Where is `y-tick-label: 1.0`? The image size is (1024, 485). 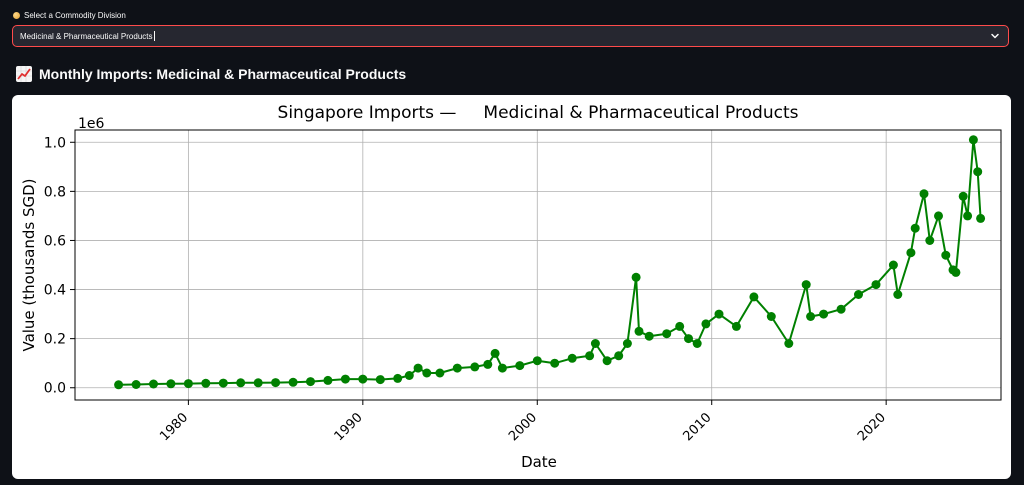
y-tick-label: 1.0 is located at coordinates (55, 143).